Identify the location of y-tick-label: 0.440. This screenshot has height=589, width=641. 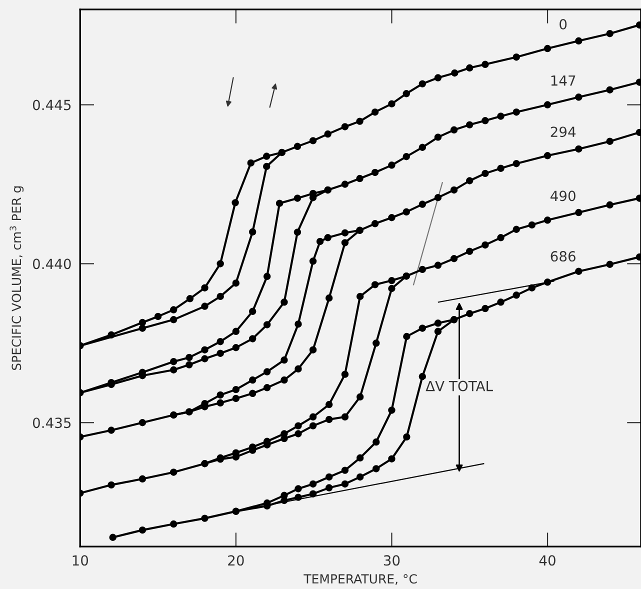
(51, 264).